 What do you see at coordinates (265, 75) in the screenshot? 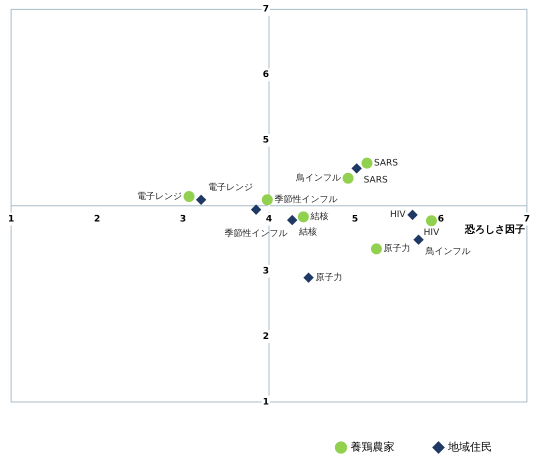
I see `y-tick-label: 6` at bounding box center [265, 75].